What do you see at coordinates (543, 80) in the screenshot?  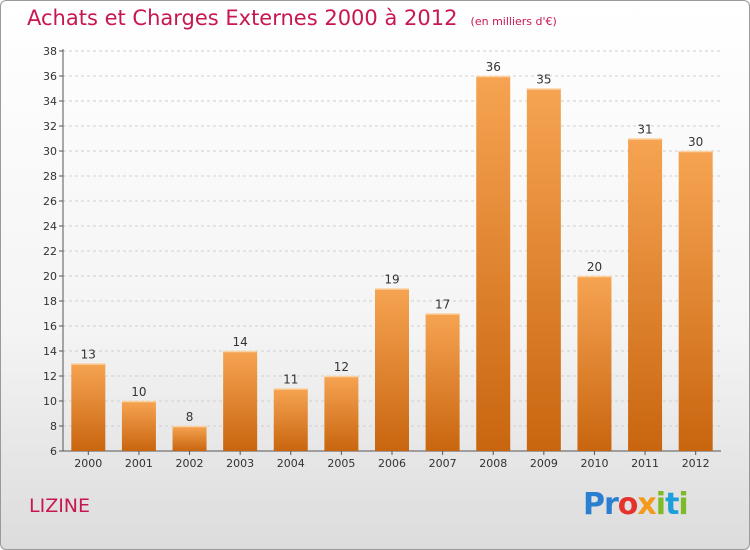 I see `data-label: 35` at bounding box center [543, 80].